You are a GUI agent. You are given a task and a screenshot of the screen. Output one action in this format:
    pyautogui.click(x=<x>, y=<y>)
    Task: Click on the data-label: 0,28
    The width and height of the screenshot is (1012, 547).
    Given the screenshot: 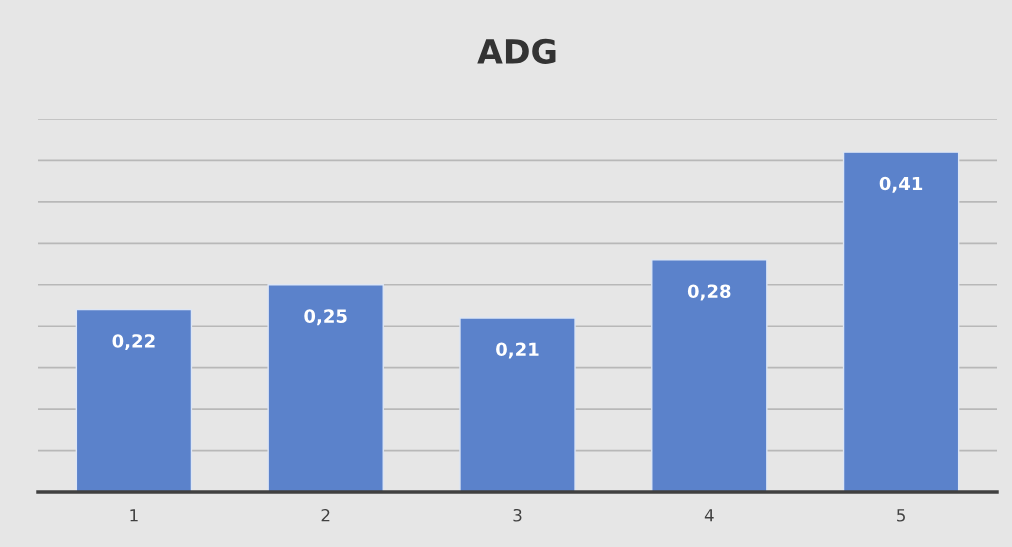 What is the action you would take?
    pyautogui.click(x=709, y=292)
    